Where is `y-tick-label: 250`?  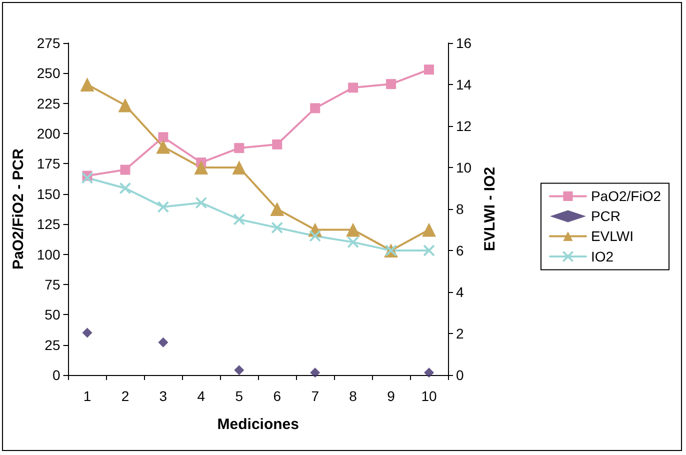
y-tick-label: 250 is located at coordinates (48, 73).